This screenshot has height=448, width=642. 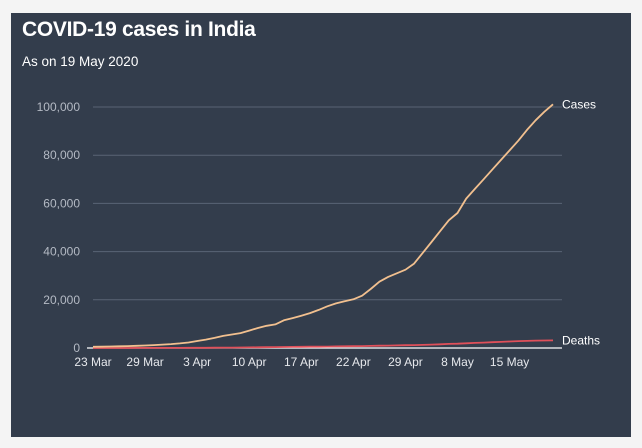 I want to click on x-tick-label: 15 May, so click(x=509, y=362).